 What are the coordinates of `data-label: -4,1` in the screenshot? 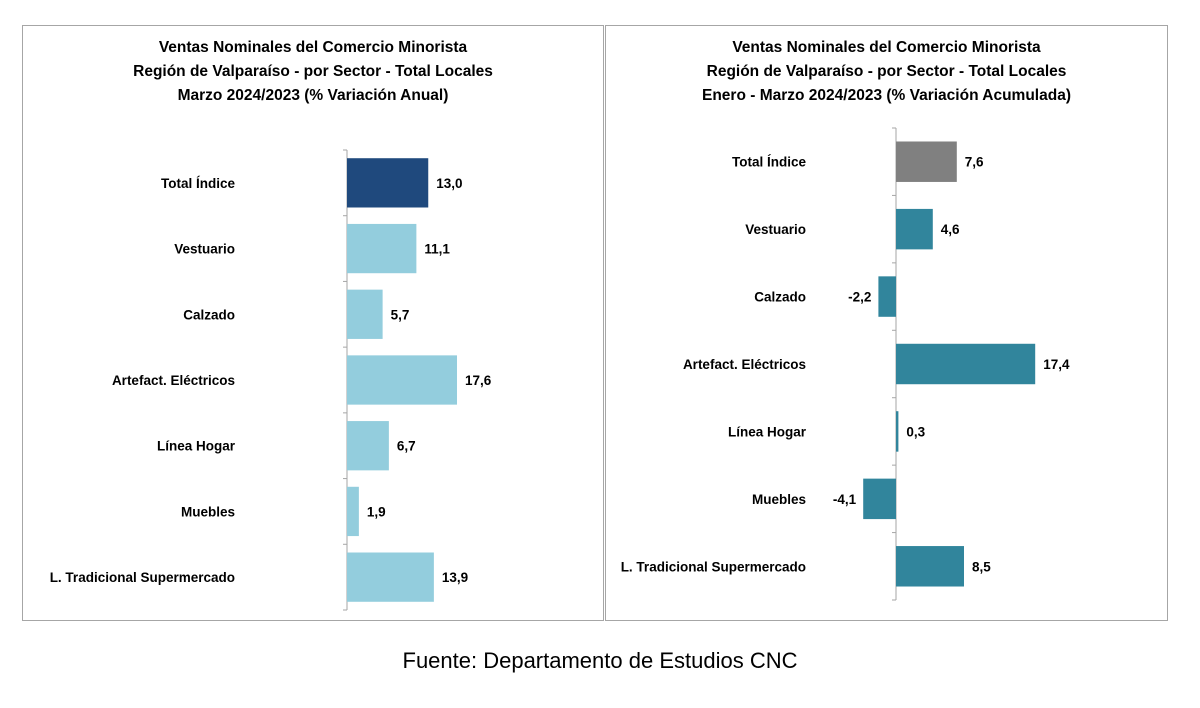 It's located at (845, 499).